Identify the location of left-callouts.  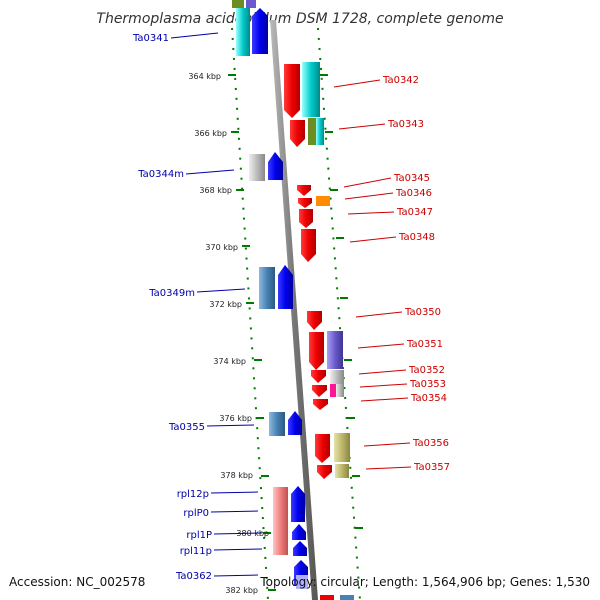
(216, 304).